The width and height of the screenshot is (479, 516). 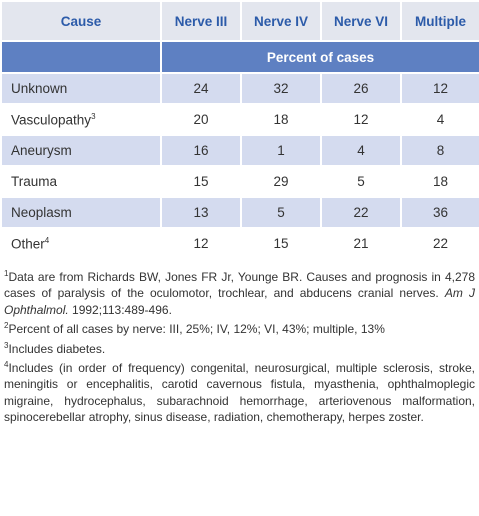 What do you see at coordinates (201, 119) in the screenshot?
I see `value-cell: 20` at bounding box center [201, 119].